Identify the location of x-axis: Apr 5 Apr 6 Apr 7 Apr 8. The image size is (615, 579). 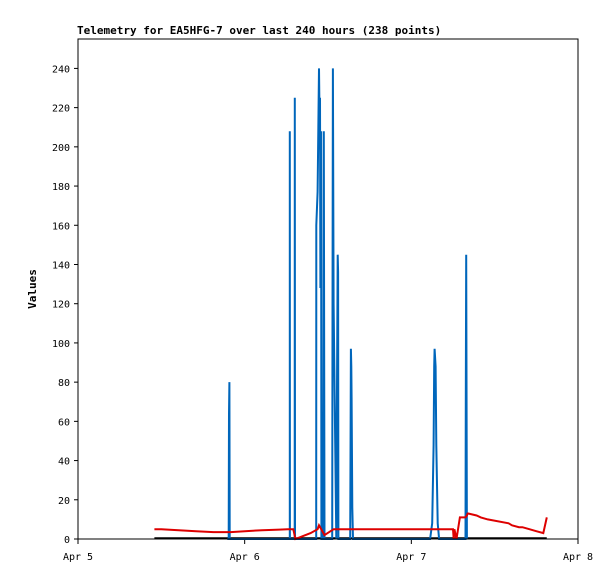
(328, 551).